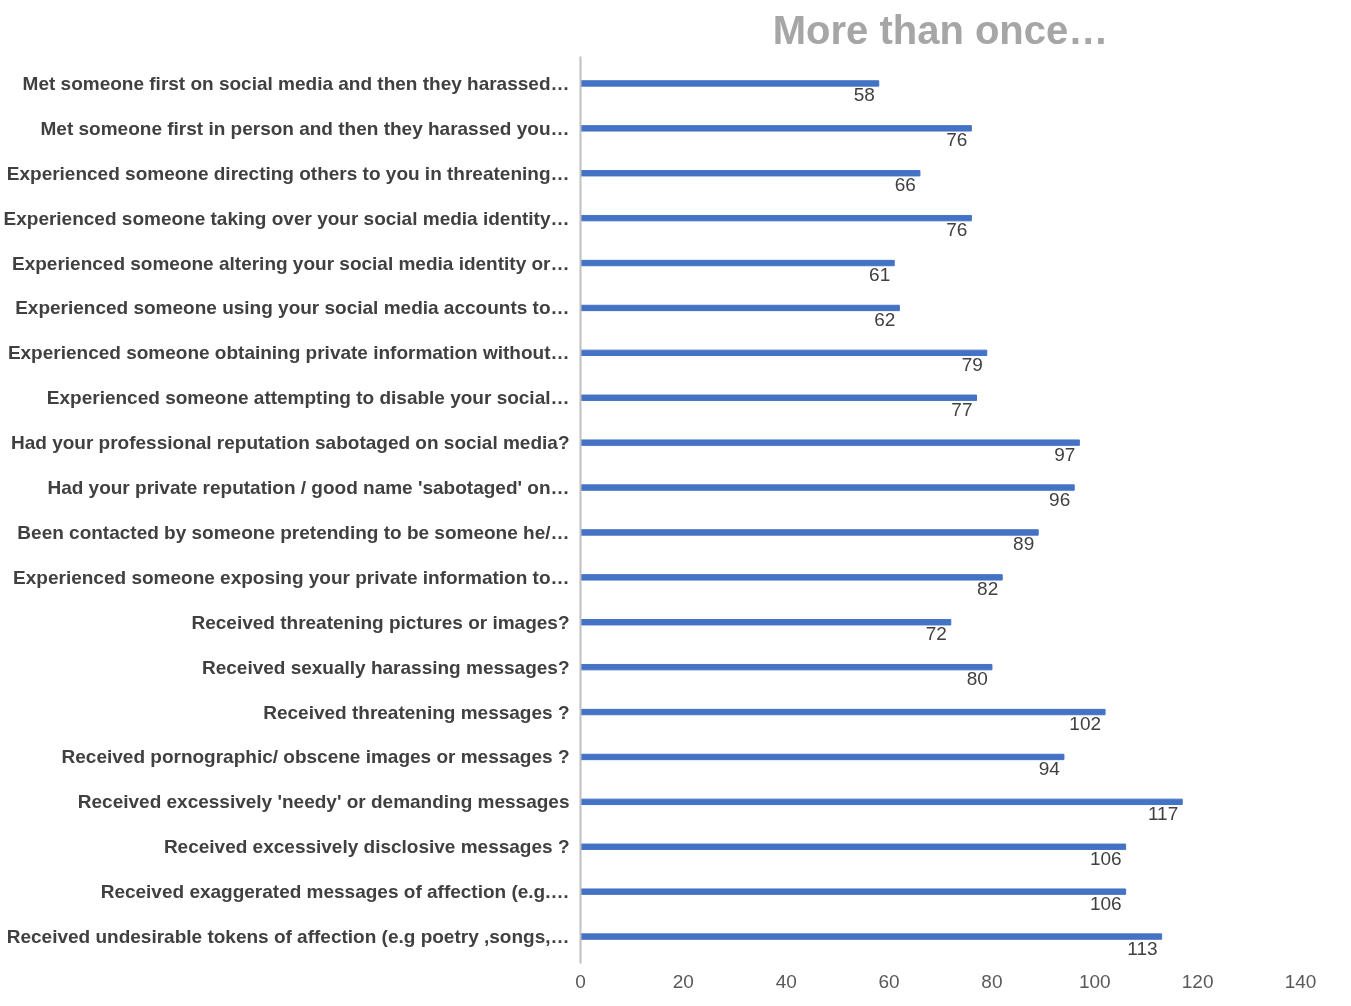  What do you see at coordinates (323, 802) in the screenshot?
I see `y-tick-label: Received excessively 'needy' or demanding messages` at bounding box center [323, 802].